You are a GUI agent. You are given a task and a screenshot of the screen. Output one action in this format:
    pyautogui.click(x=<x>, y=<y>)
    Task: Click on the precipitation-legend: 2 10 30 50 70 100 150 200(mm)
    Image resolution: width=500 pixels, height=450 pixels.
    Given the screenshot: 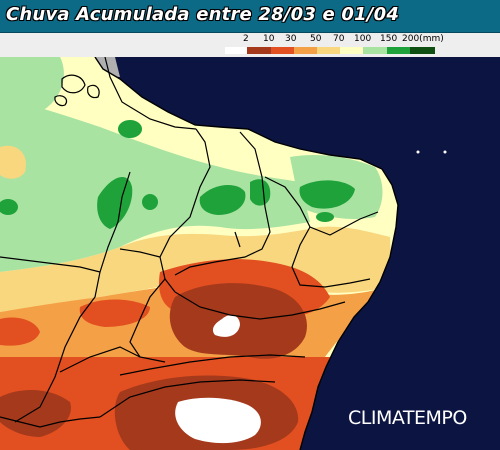 What is the action you would take?
    pyautogui.click(x=250, y=45)
    